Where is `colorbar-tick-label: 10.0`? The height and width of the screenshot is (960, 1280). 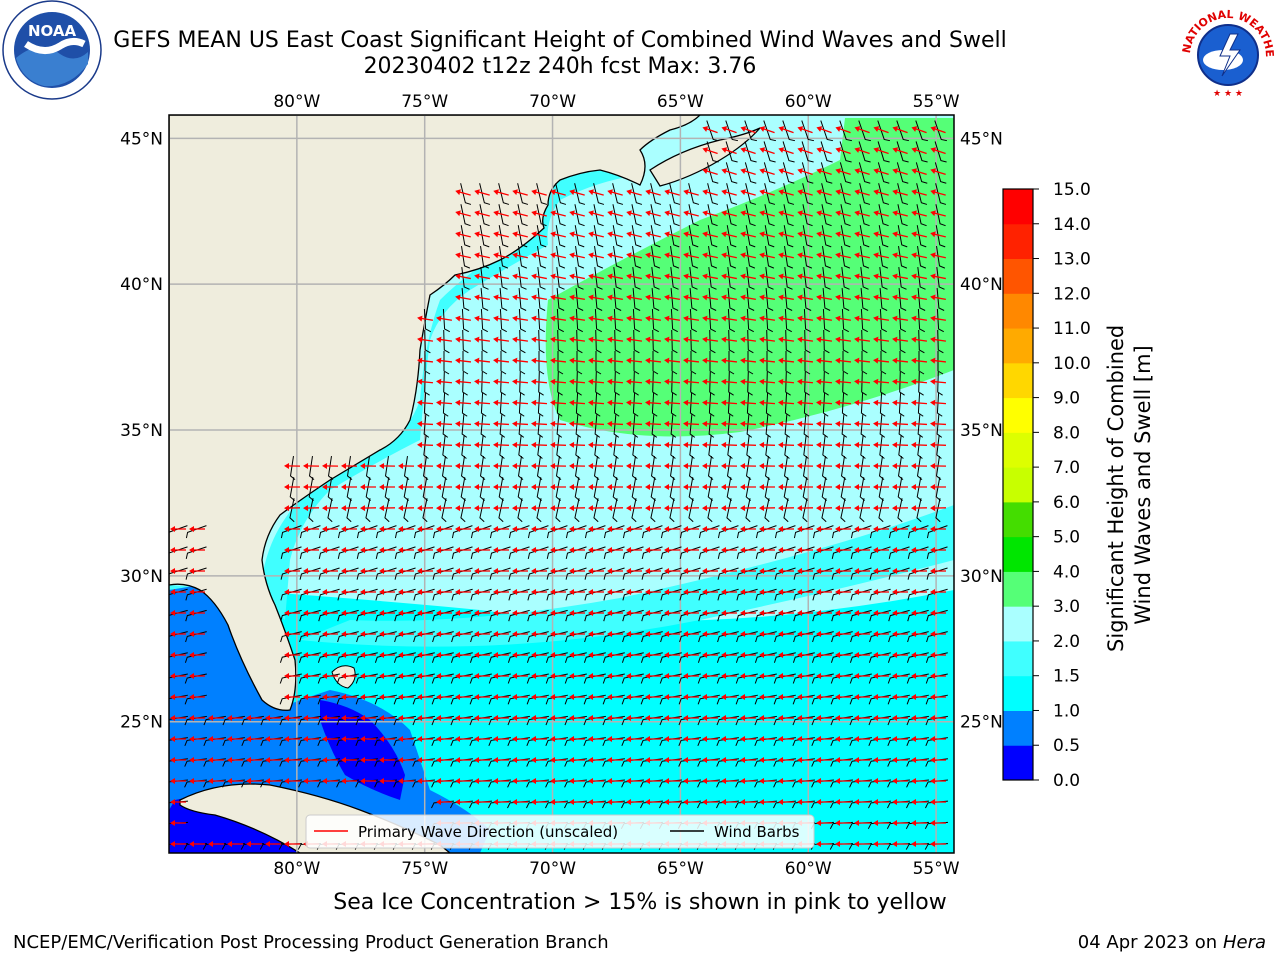 colorbar-tick-label: 10.0 is located at coordinates (1072, 364).